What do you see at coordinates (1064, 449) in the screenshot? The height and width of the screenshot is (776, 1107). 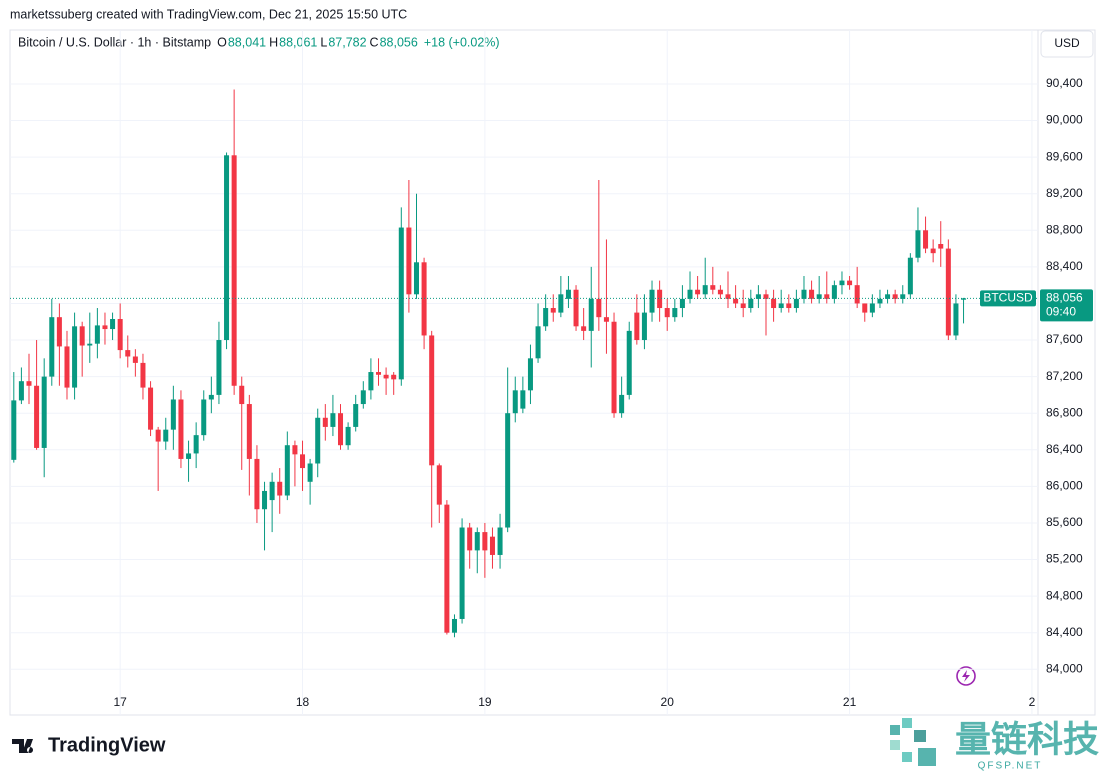 I see `y-tick-label: 86,400` at bounding box center [1064, 449].